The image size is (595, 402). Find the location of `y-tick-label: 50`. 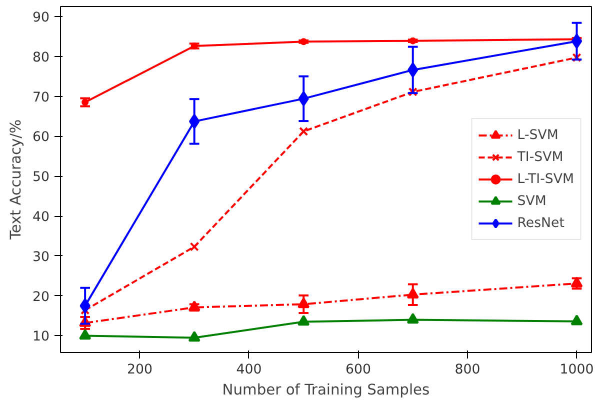

y-tick-label: 50 is located at coordinates (41, 178).